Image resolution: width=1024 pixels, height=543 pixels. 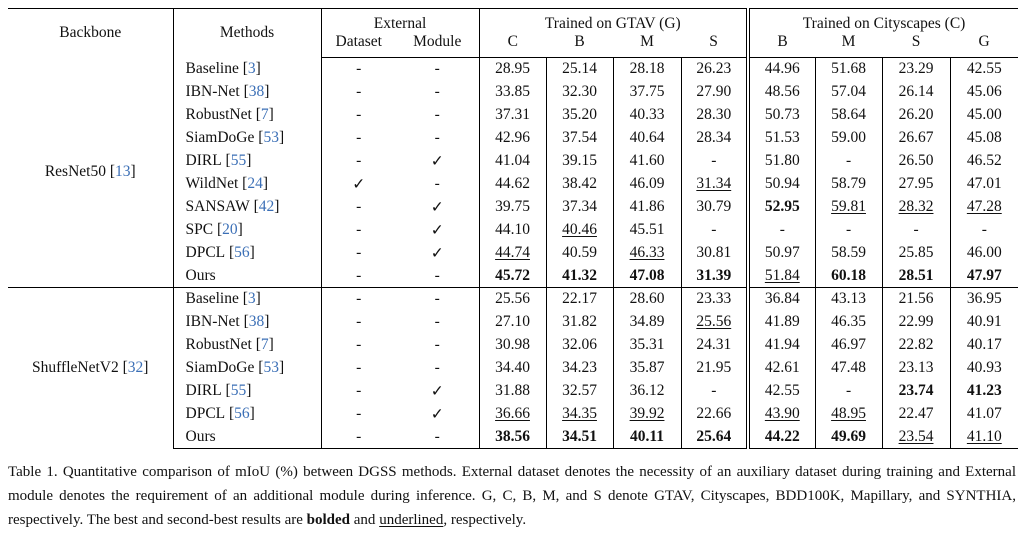 I want to click on value: 59.81, so click(x=848, y=206).